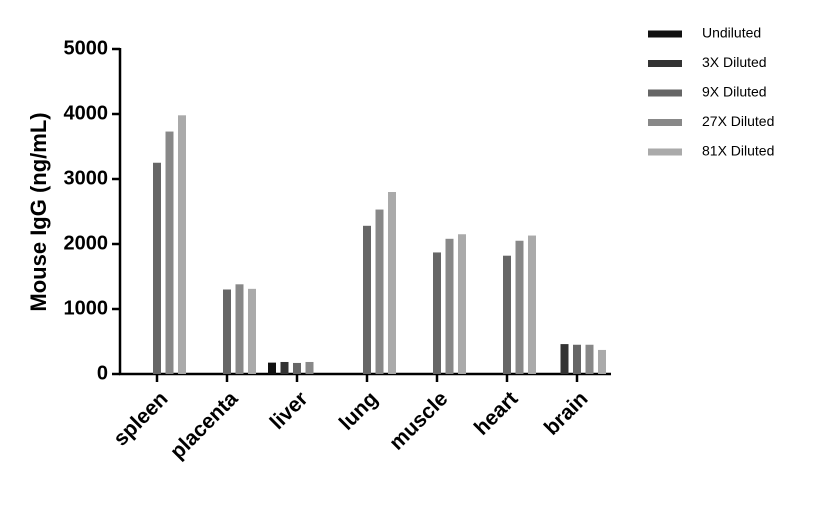 This screenshot has height=507, width=815. What do you see at coordinates (731, 33) in the screenshot?
I see `legend-label: Undiluted` at bounding box center [731, 33].